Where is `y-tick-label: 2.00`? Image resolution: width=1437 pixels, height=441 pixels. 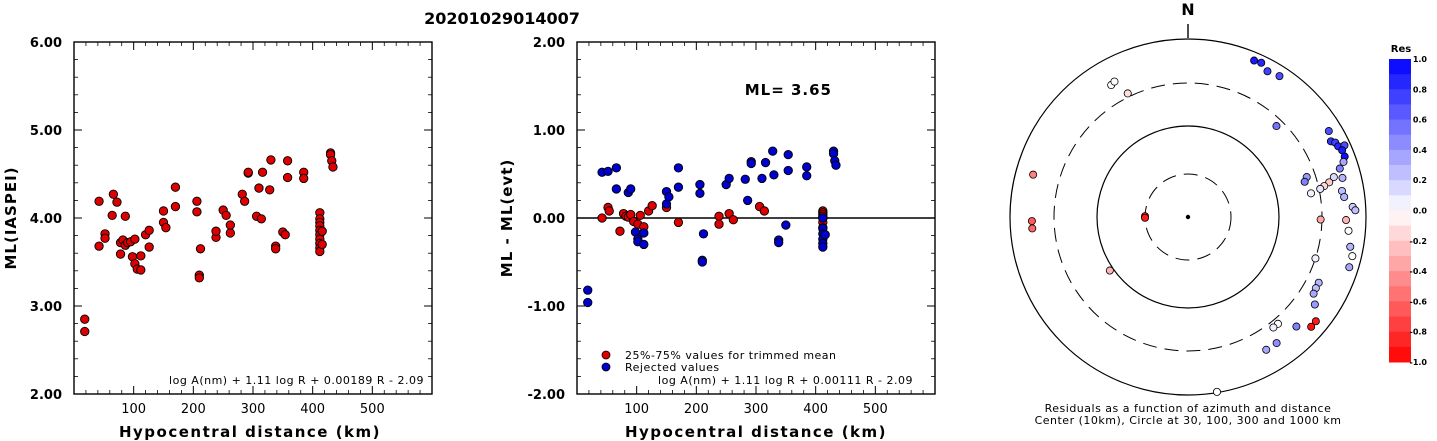 y-tick-label: 2.00 is located at coordinates (46, 395).